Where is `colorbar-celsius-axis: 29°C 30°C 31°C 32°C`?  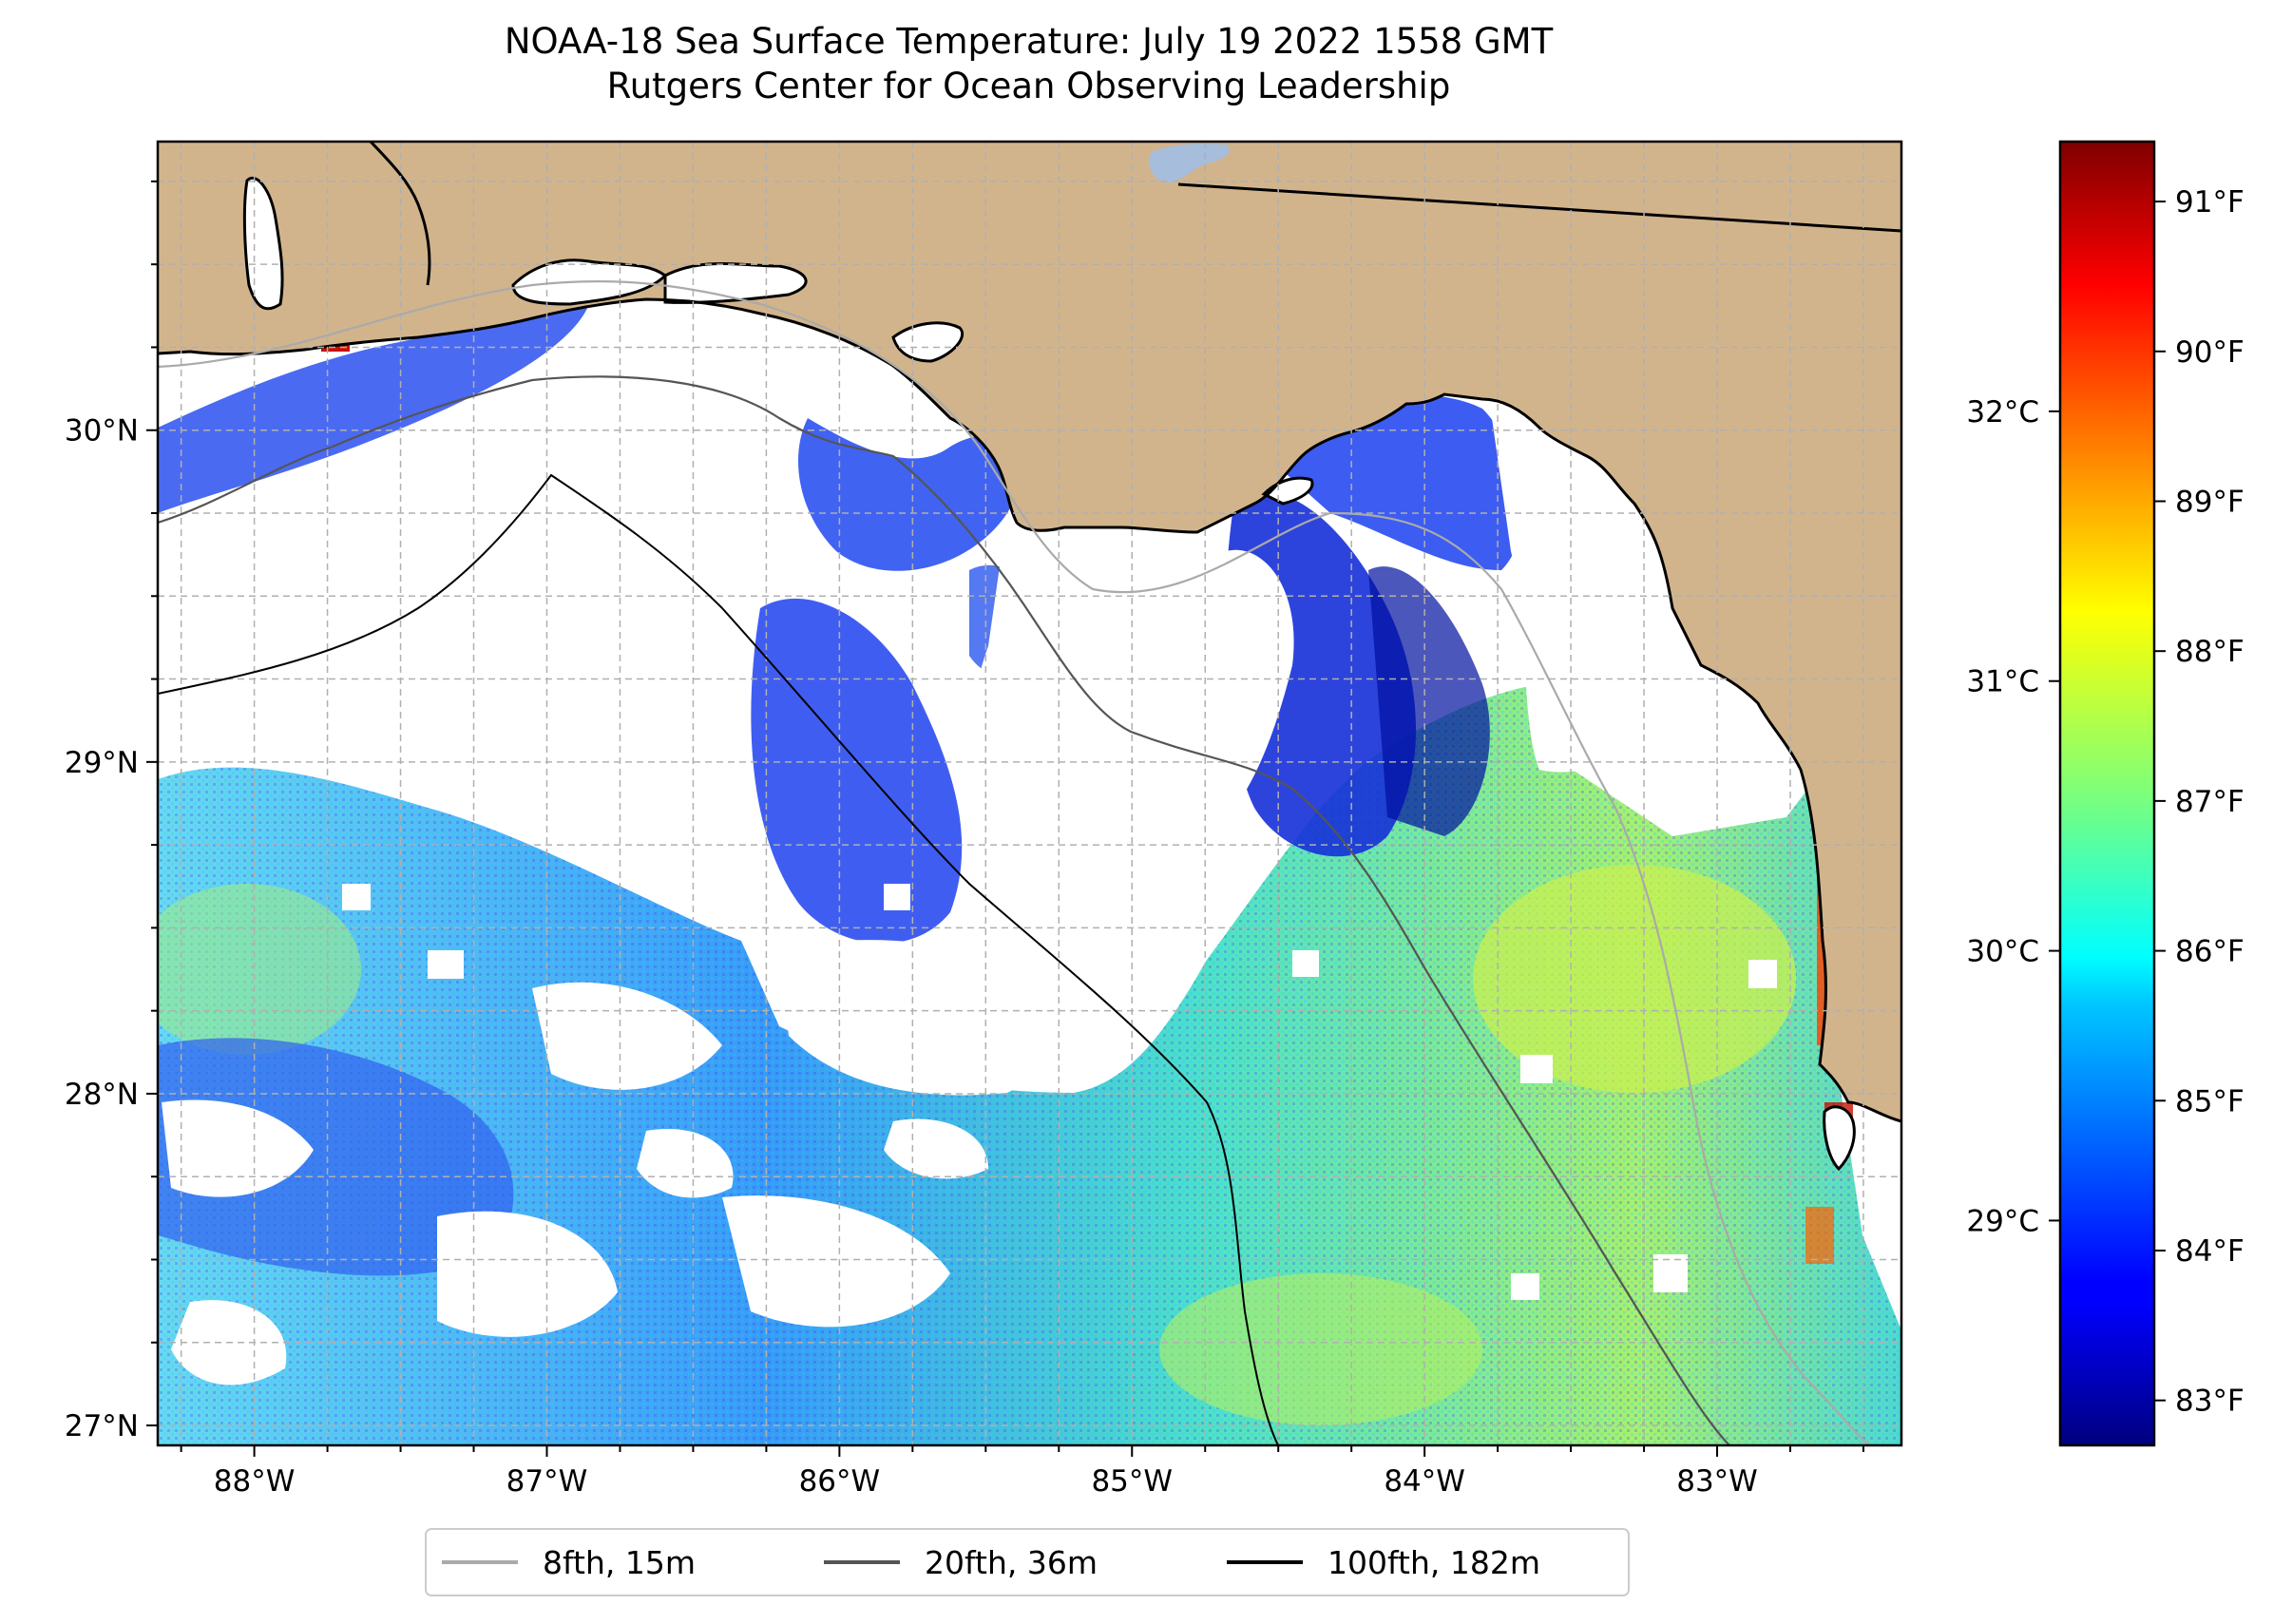
colorbar-celsius-axis: 29°C 30°C 31°C 32°C is located at coordinates (2013, 816).